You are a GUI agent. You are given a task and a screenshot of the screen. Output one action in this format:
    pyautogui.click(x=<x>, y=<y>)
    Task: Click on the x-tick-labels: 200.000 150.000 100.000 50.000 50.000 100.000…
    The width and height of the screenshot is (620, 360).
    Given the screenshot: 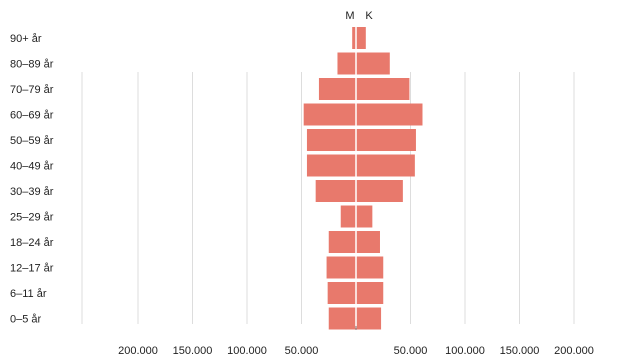 What is the action you would take?
    pyautogui.click(x=356, y=351)
    